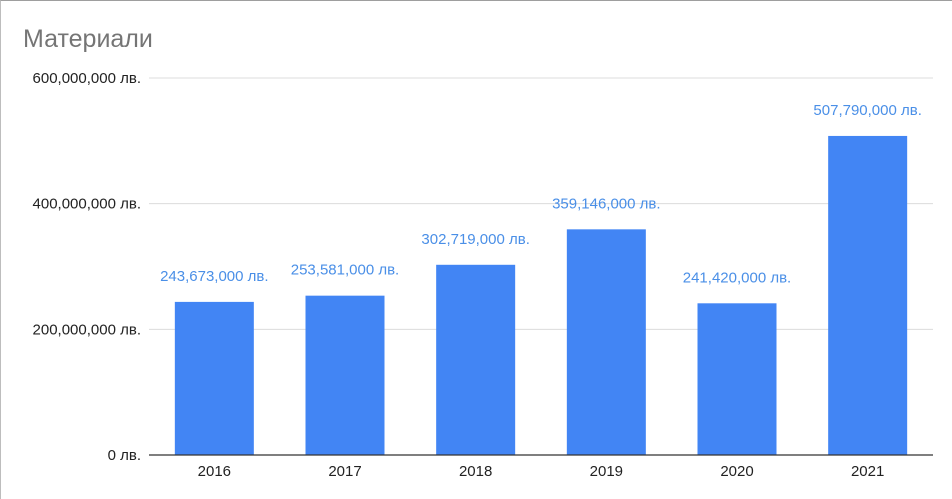 The image size is (952, 499). Describe the element at coordinates (867, 471) in the screenshot. I see `x-tick-label: 2021` at that location.